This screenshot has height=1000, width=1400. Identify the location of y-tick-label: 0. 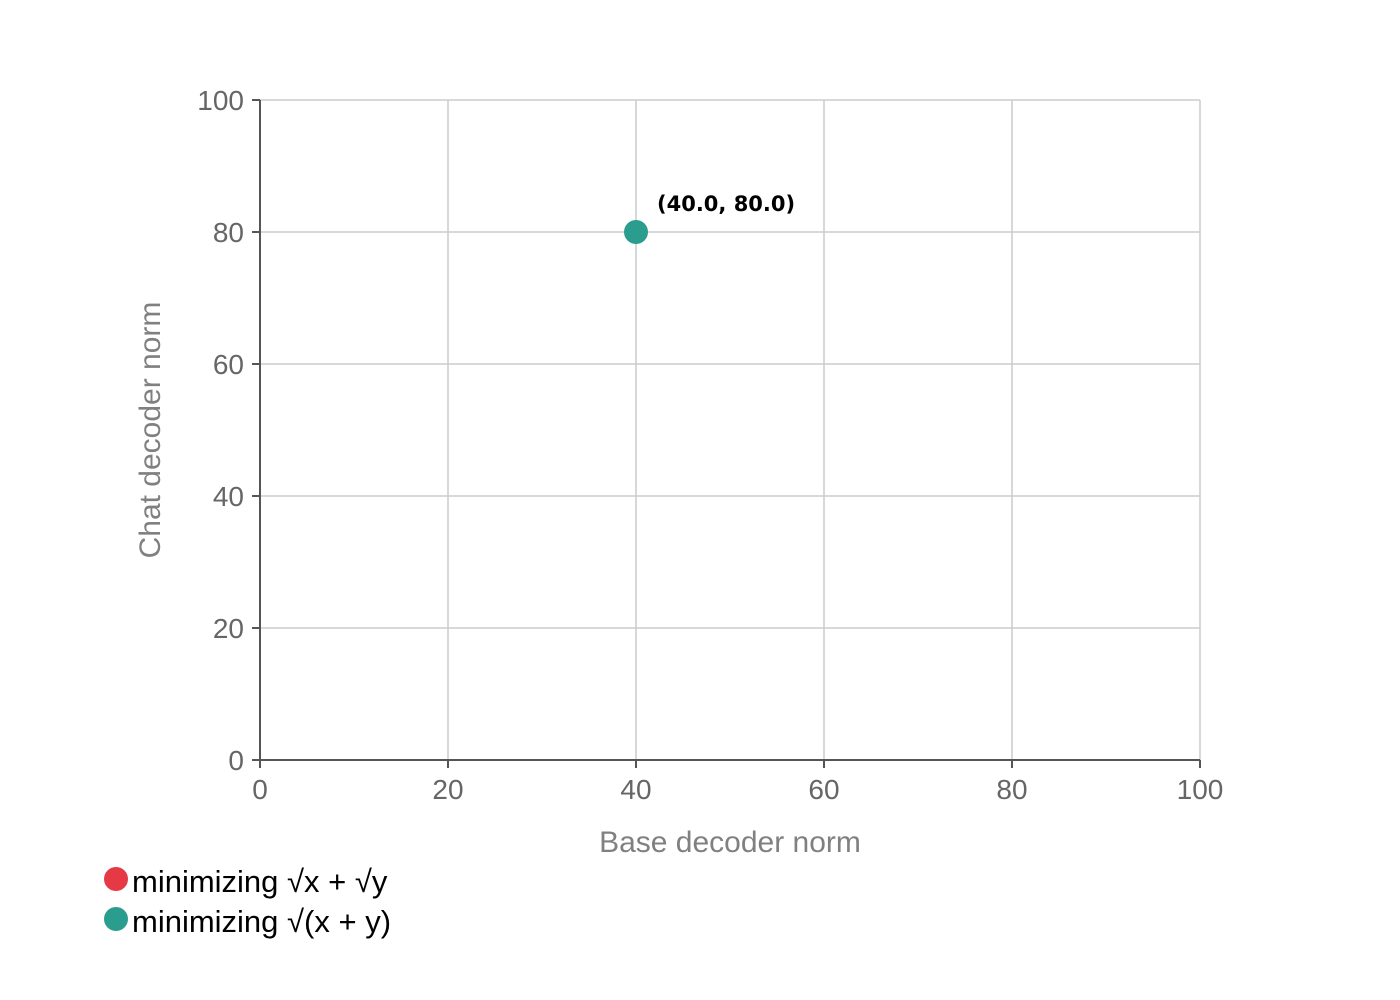
(236, 760).